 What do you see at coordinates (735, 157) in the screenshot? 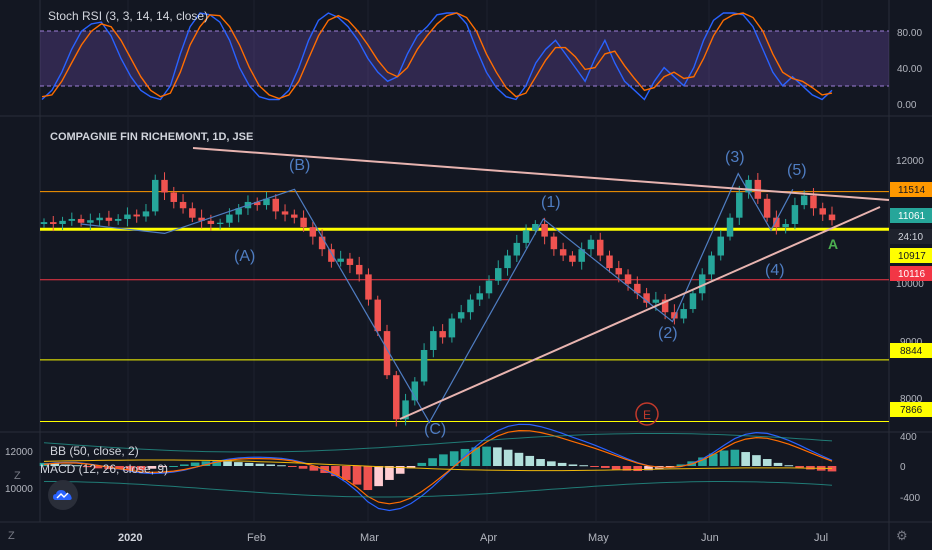
I see `wave-label-3: (3)` at bounding box center [735, 157].